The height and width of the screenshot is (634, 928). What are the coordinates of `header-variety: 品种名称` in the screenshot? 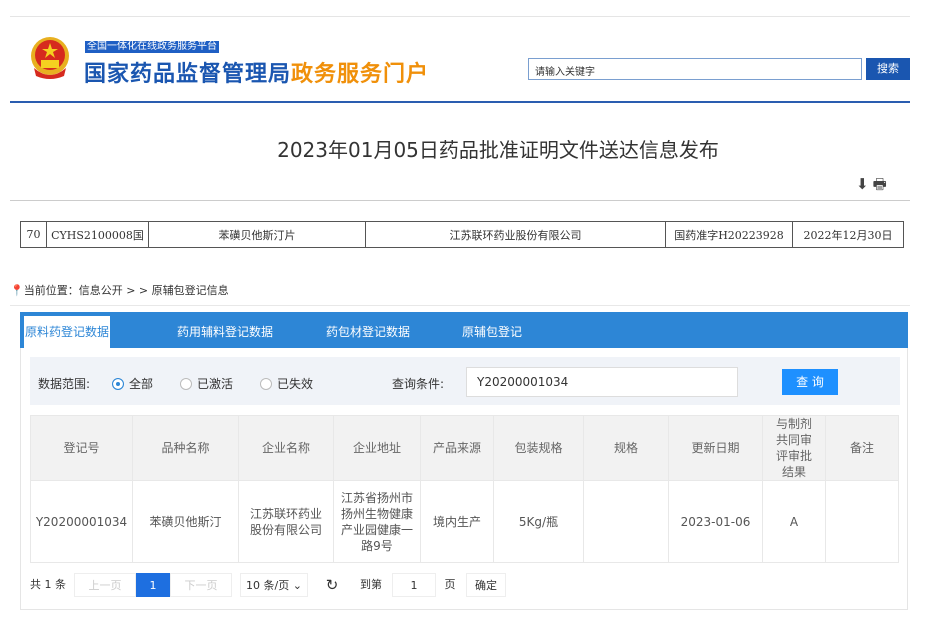 It's located at (185, 448).